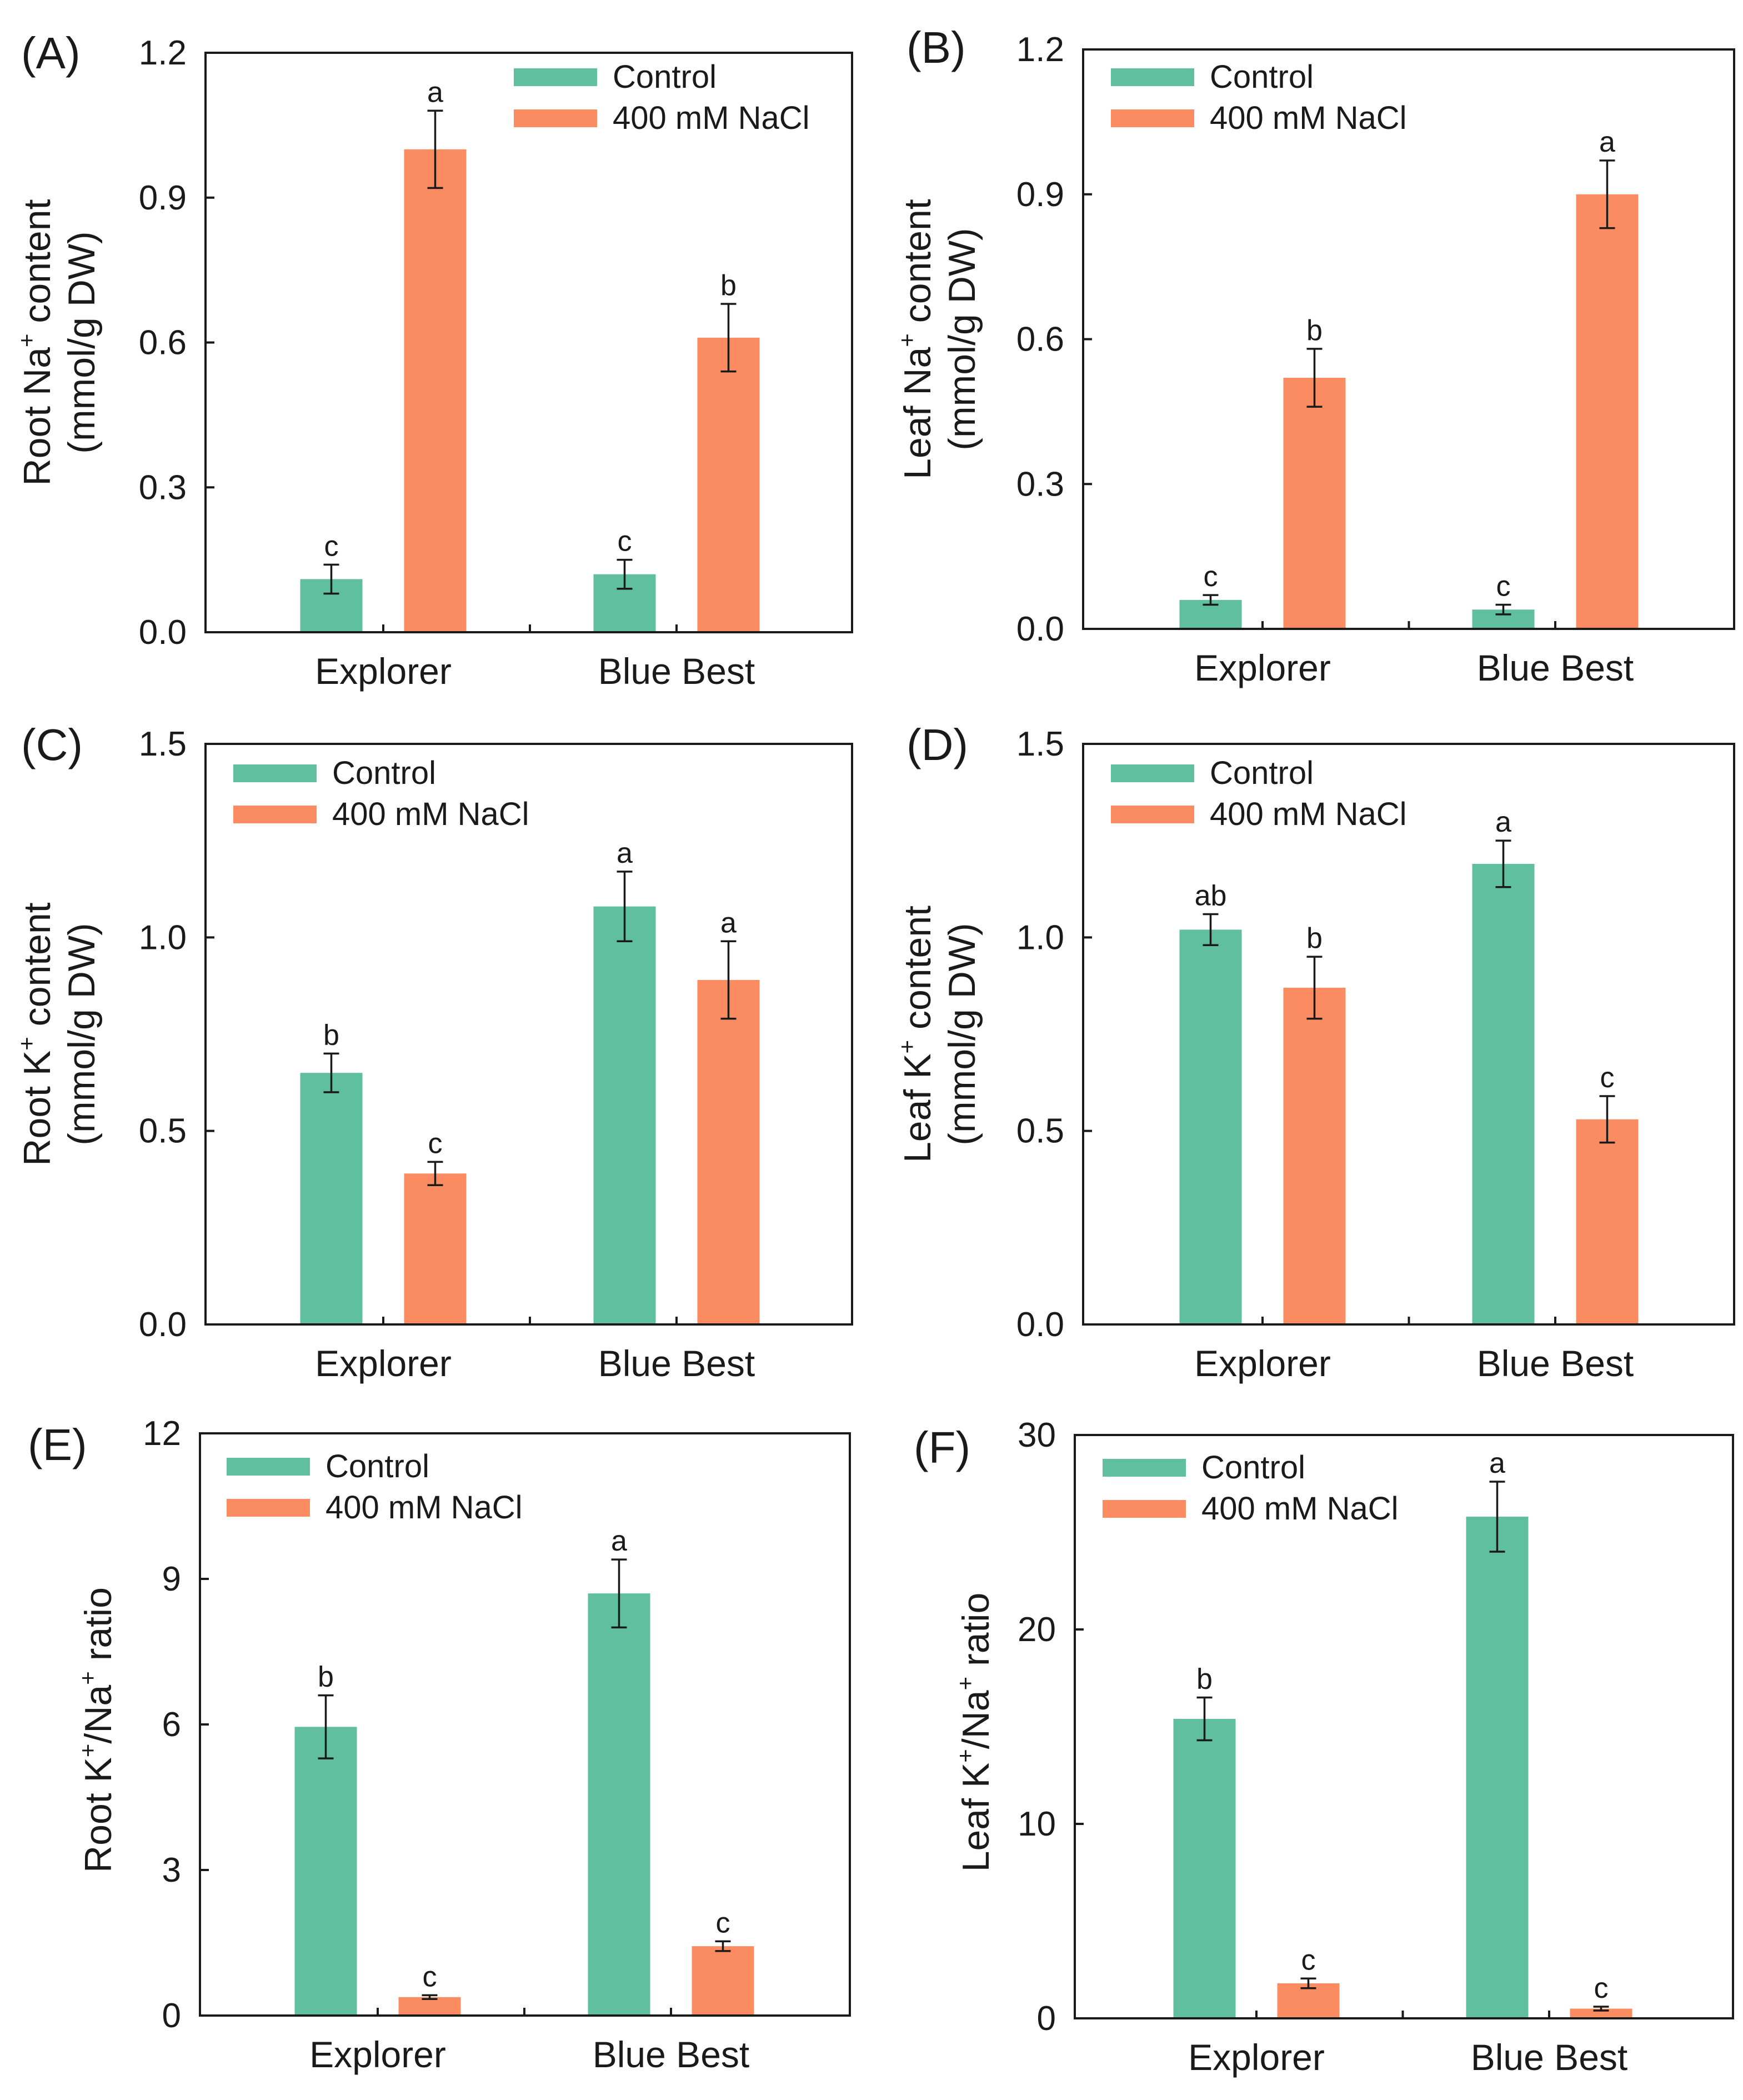 The width and height of the screenshot is (1743, 2100). I want to click on y-axis-label: Leaf Na+ content, so click(916, 339).